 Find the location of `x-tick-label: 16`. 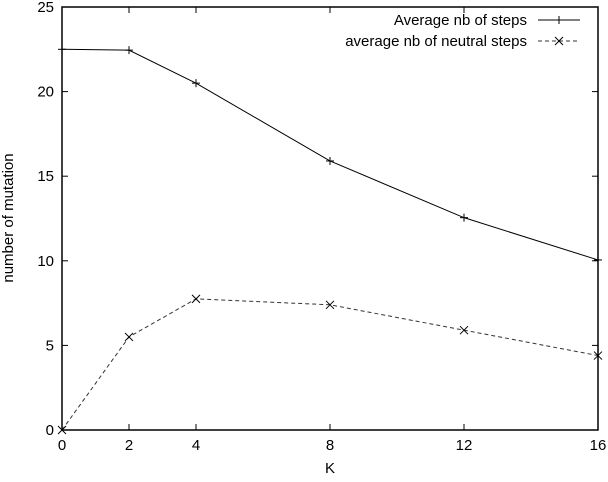

x-tick-label: 16 is located at coordinates (598, 445).